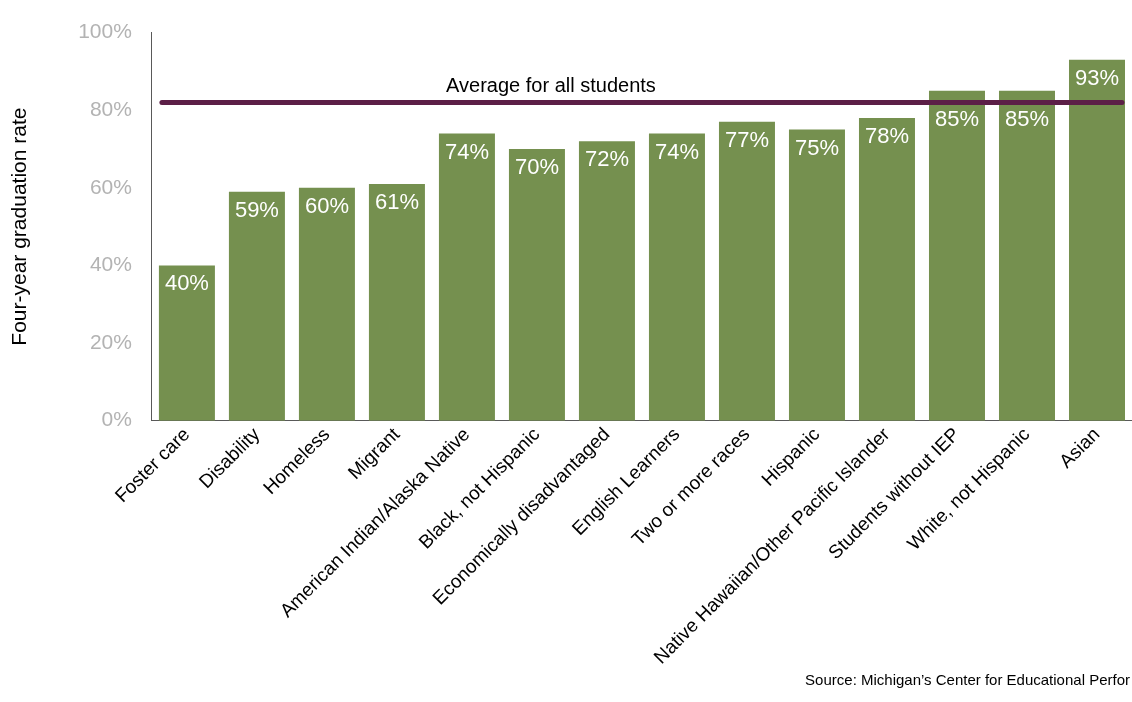  What do you see at coordinates (396, 201) in the screenshot?
I see `data-label: 61%` at bounding box center [396, 201].